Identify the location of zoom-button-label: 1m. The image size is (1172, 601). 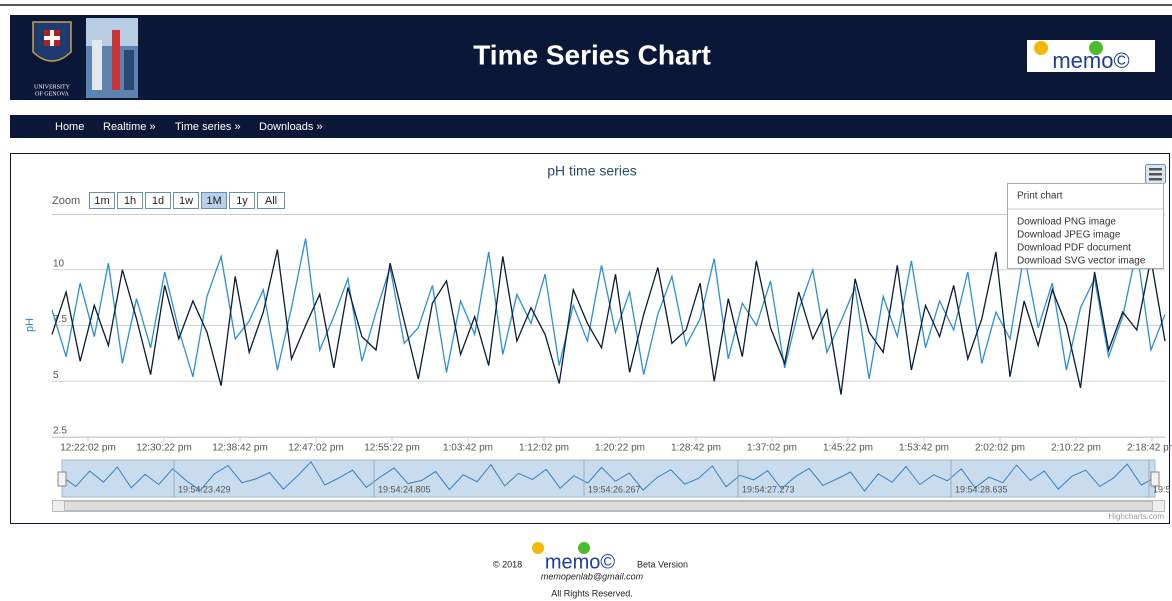
(101, 201).